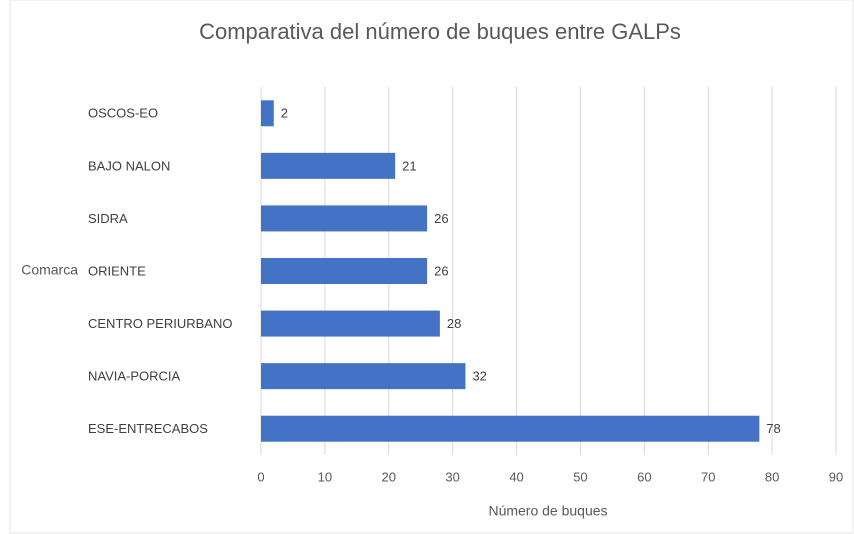  What do you see at coordinates (773, 428) in the screenshot?
I see `data-label: 78` at bounding box center [773, 428].